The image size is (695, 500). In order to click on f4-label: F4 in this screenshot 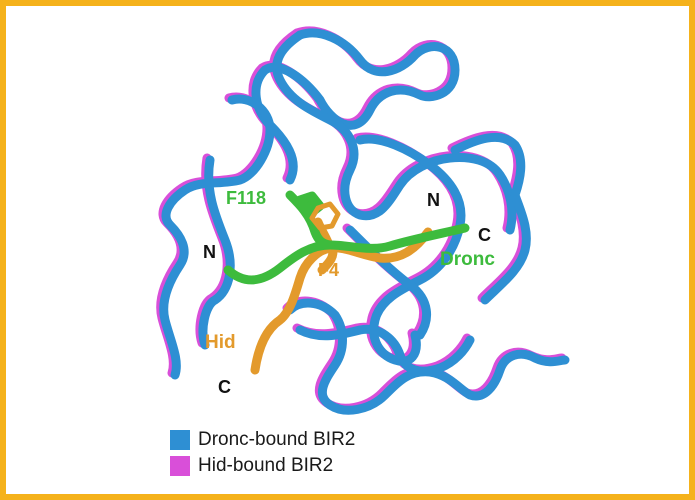, I will do `click(329, 270)`.